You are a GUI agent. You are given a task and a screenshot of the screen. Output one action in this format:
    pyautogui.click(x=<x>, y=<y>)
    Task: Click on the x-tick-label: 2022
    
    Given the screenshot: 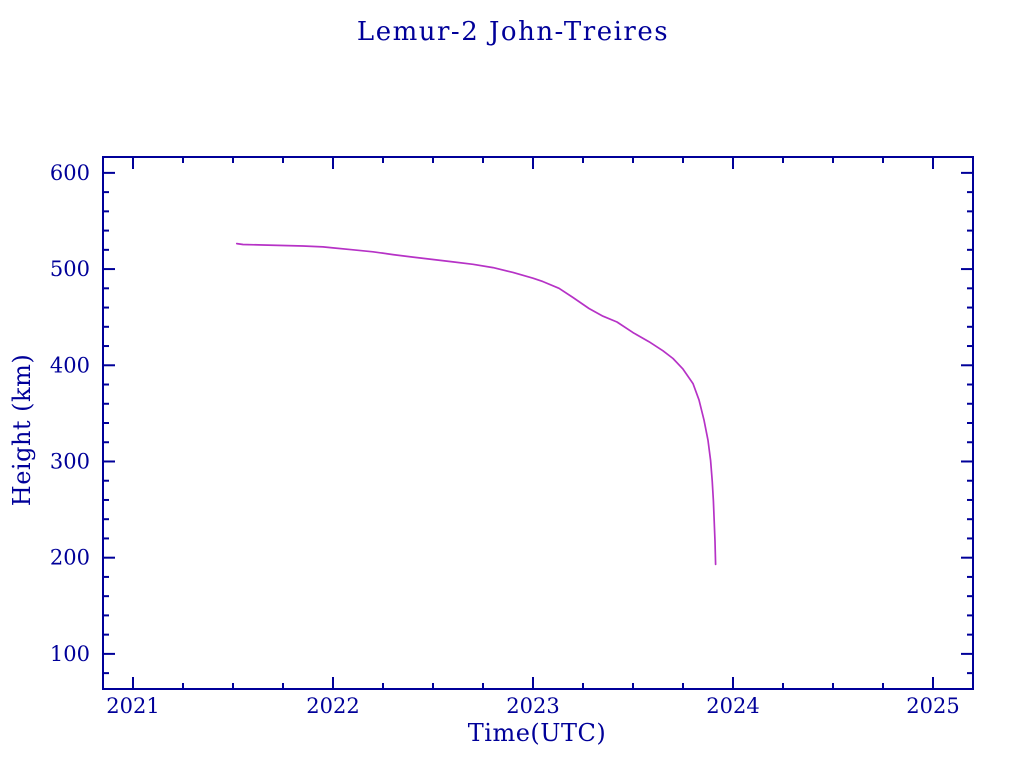 What is the action you would take?
    pyautogui.click(x=332, y=706)
    